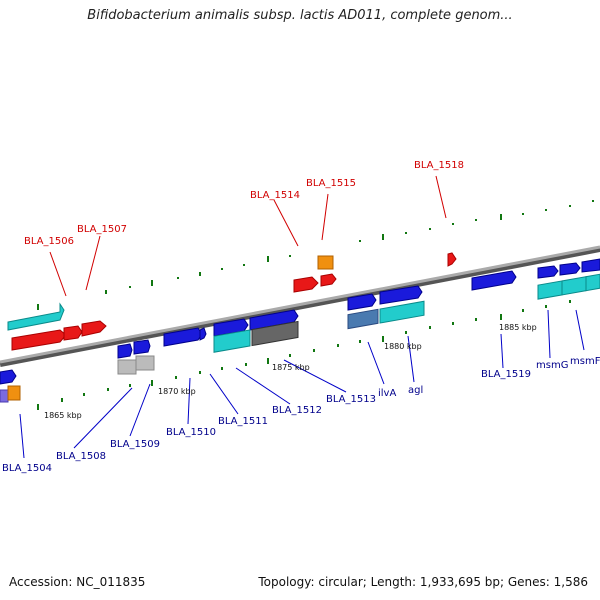  Describe the element at coordinates (403, 346) in the screenshot. I see `kbp-label: 1880 kbp` at that location.